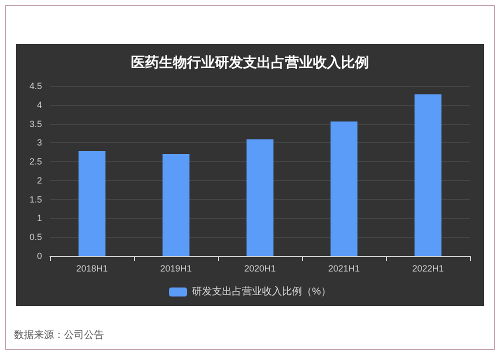  What do you see at coordinates (39, 105) in the screenshot?
I see `y-tick-label: 4` at bounding box center [39, 105].